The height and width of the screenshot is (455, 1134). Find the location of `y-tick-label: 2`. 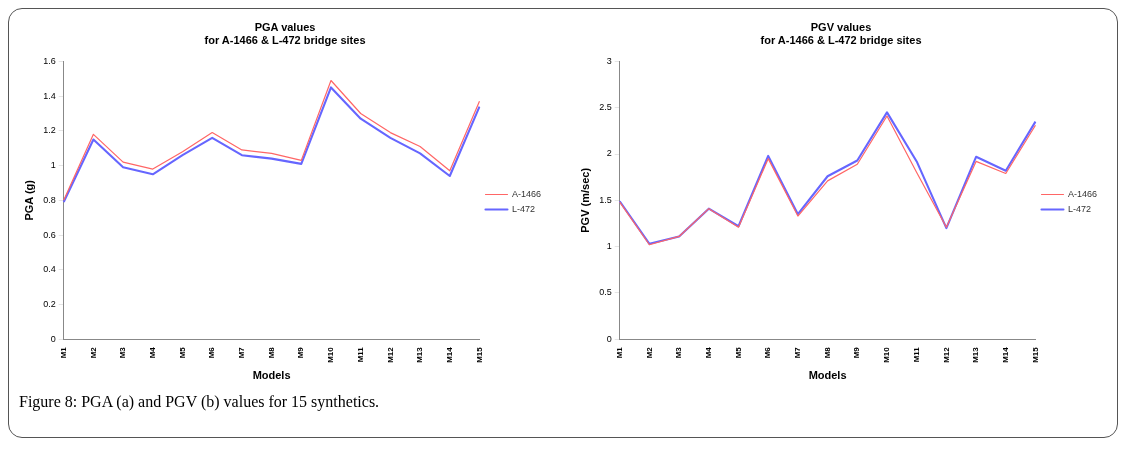

y-tick-label: 2 is located at coordinates (609, 153).